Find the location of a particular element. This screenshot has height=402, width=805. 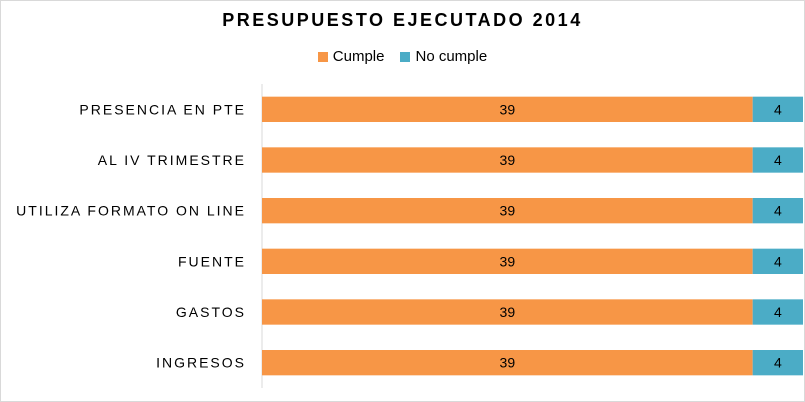

category-label: PRESENCIA EN PTE is located at coordinates (162, 109).